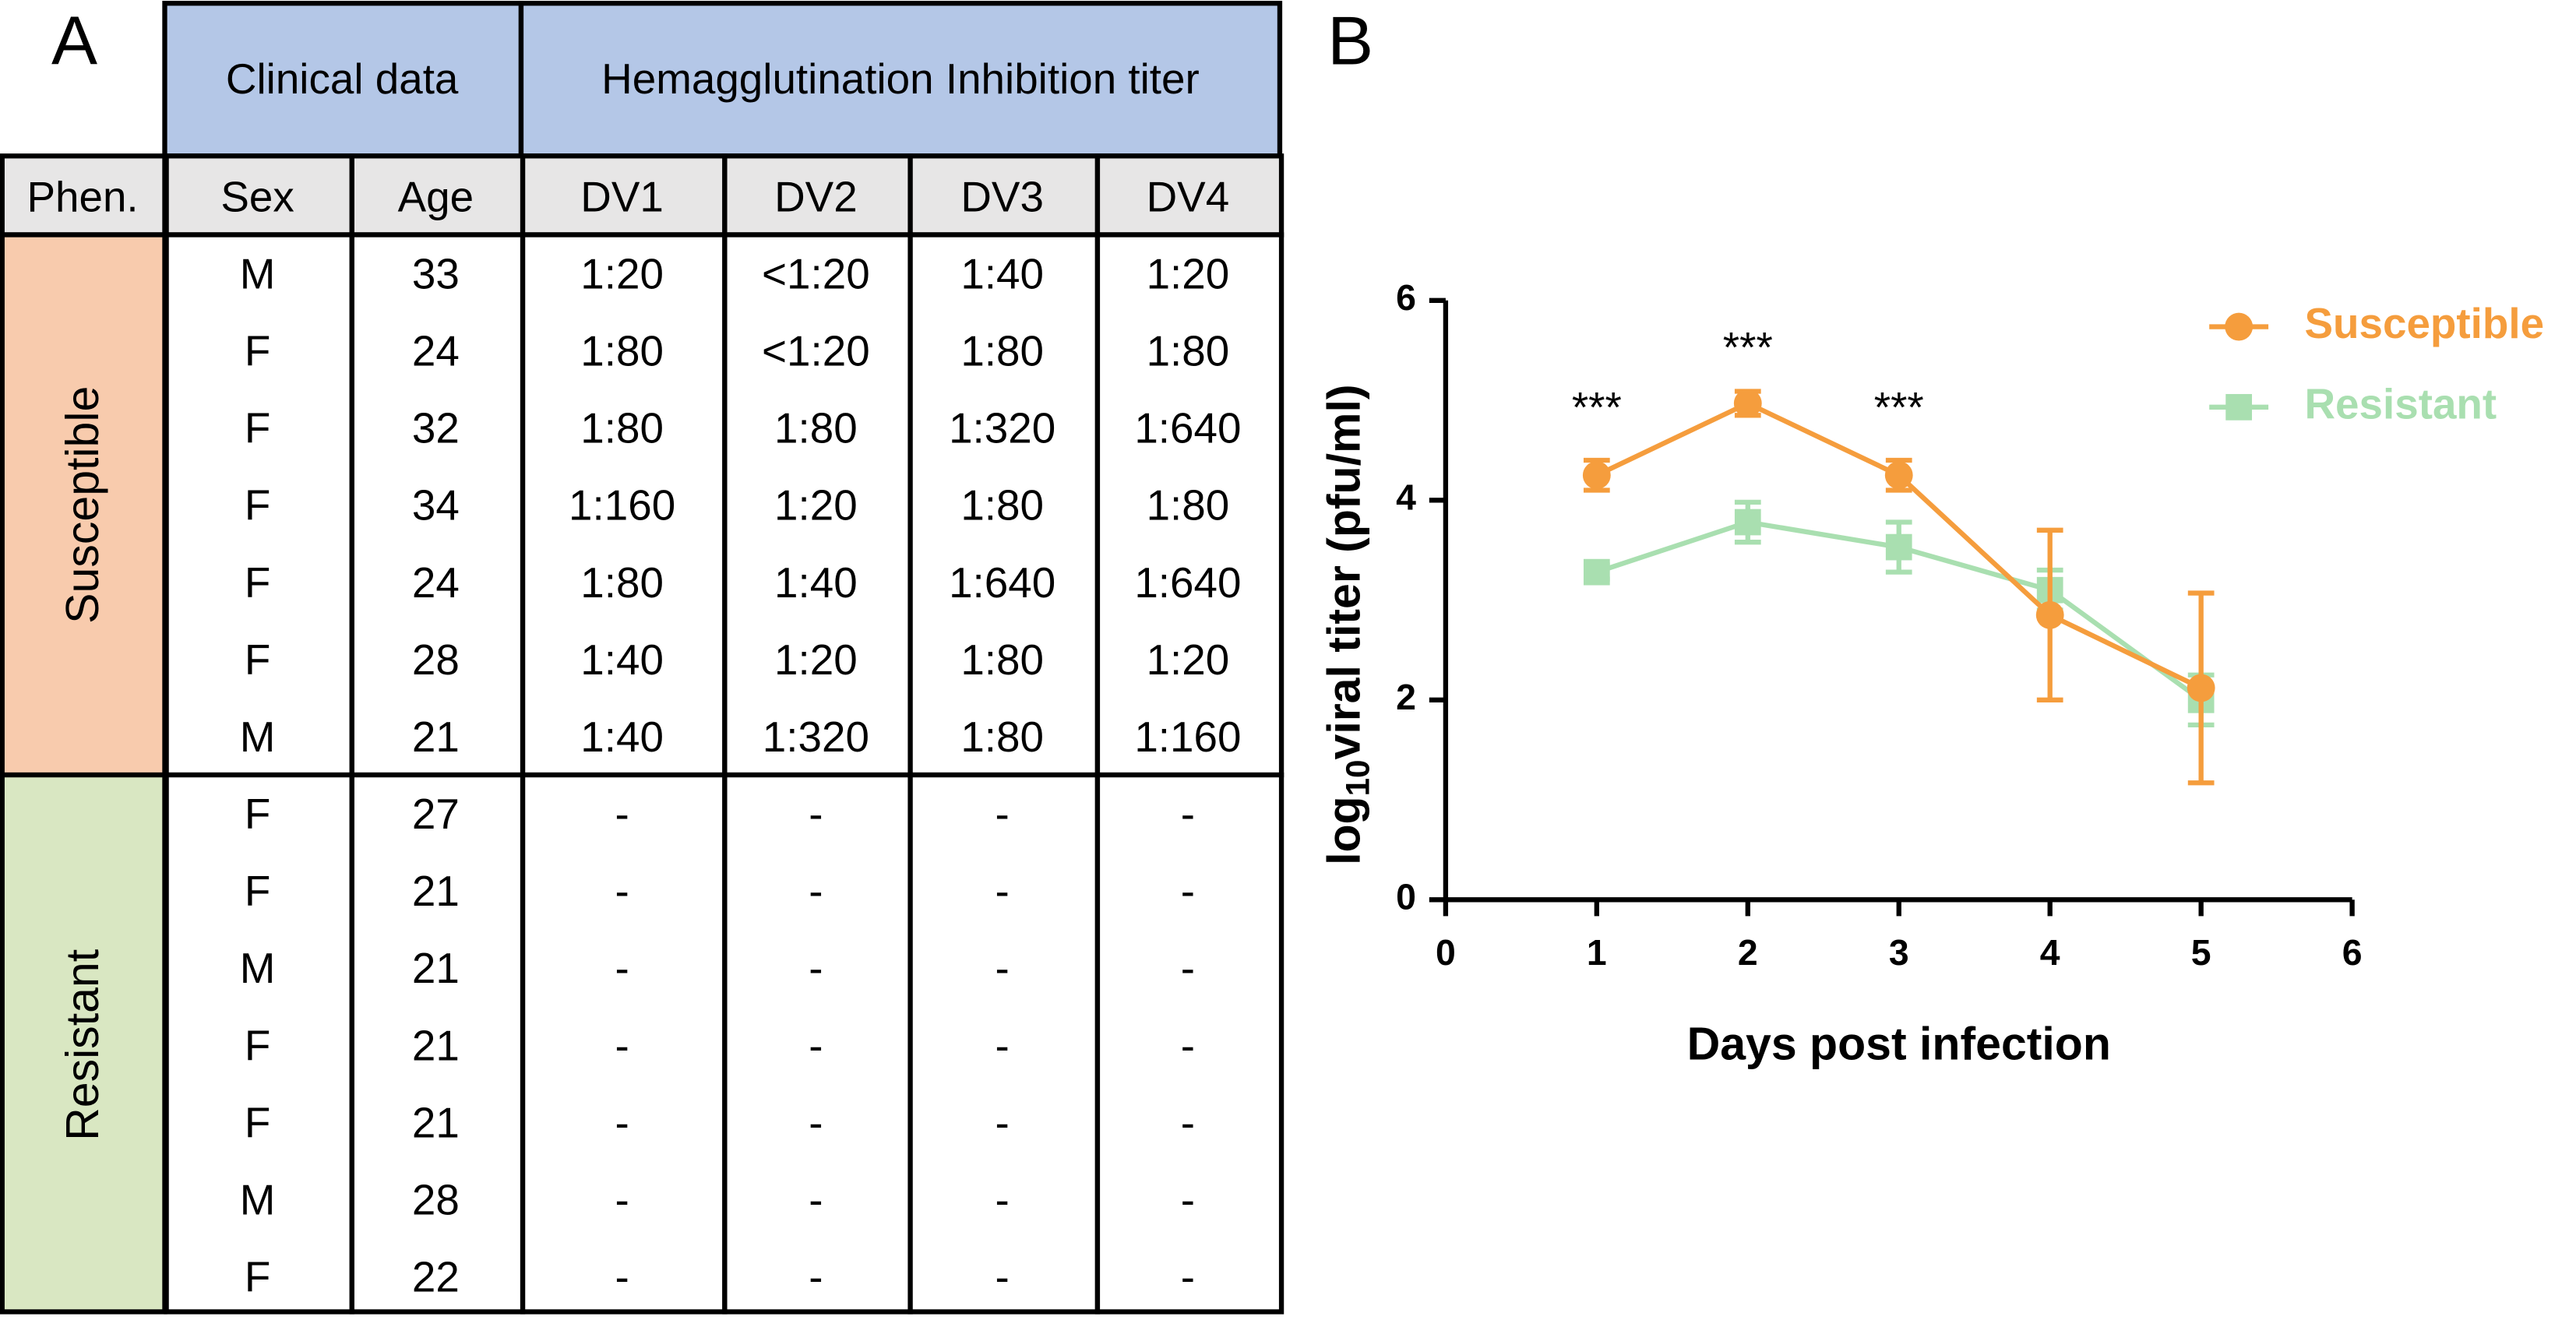 The image size is (2576, 1320). What do you see at coordinates (2201, 952) in the screenshot?
I see `x-tick-label: 5` at bounding box center [2201, 952].